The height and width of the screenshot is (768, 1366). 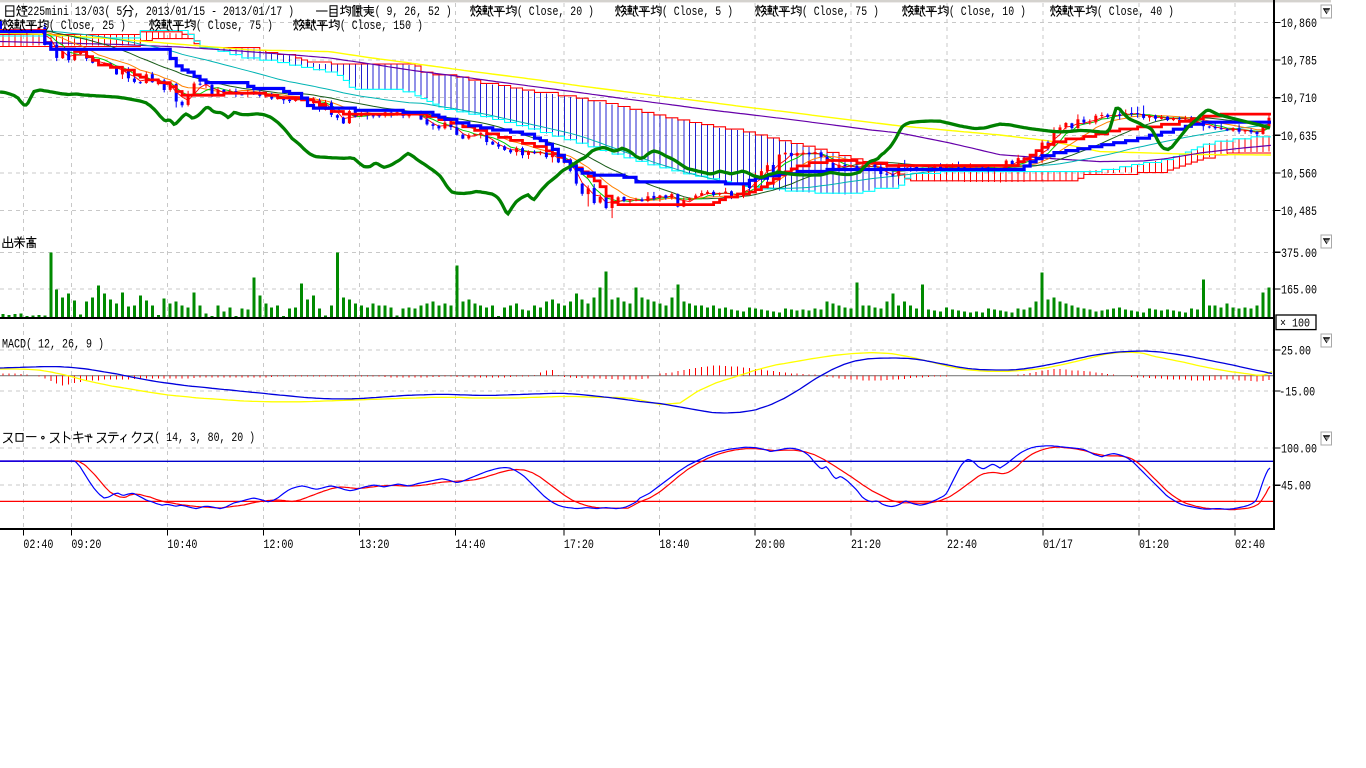 I want to click on svg-text: 12:00, so click(x=278, y=545).